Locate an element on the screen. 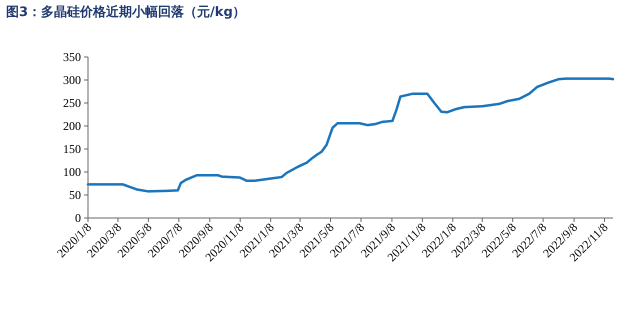  y-tick-label: 350 is located at coordinates (72, 57).